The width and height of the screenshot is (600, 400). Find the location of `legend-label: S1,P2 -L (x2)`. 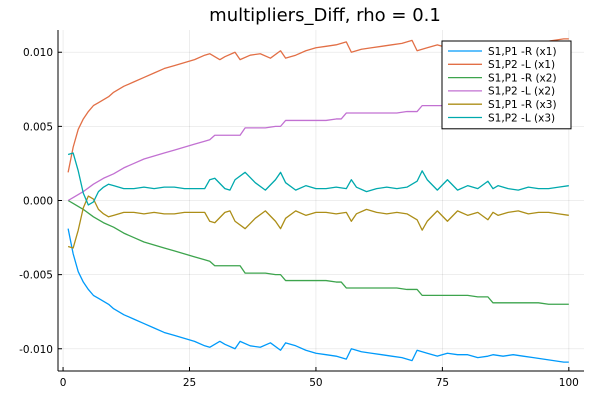

legend-label: S1,P2 -L (x2) is located at coordinates (521, 92).